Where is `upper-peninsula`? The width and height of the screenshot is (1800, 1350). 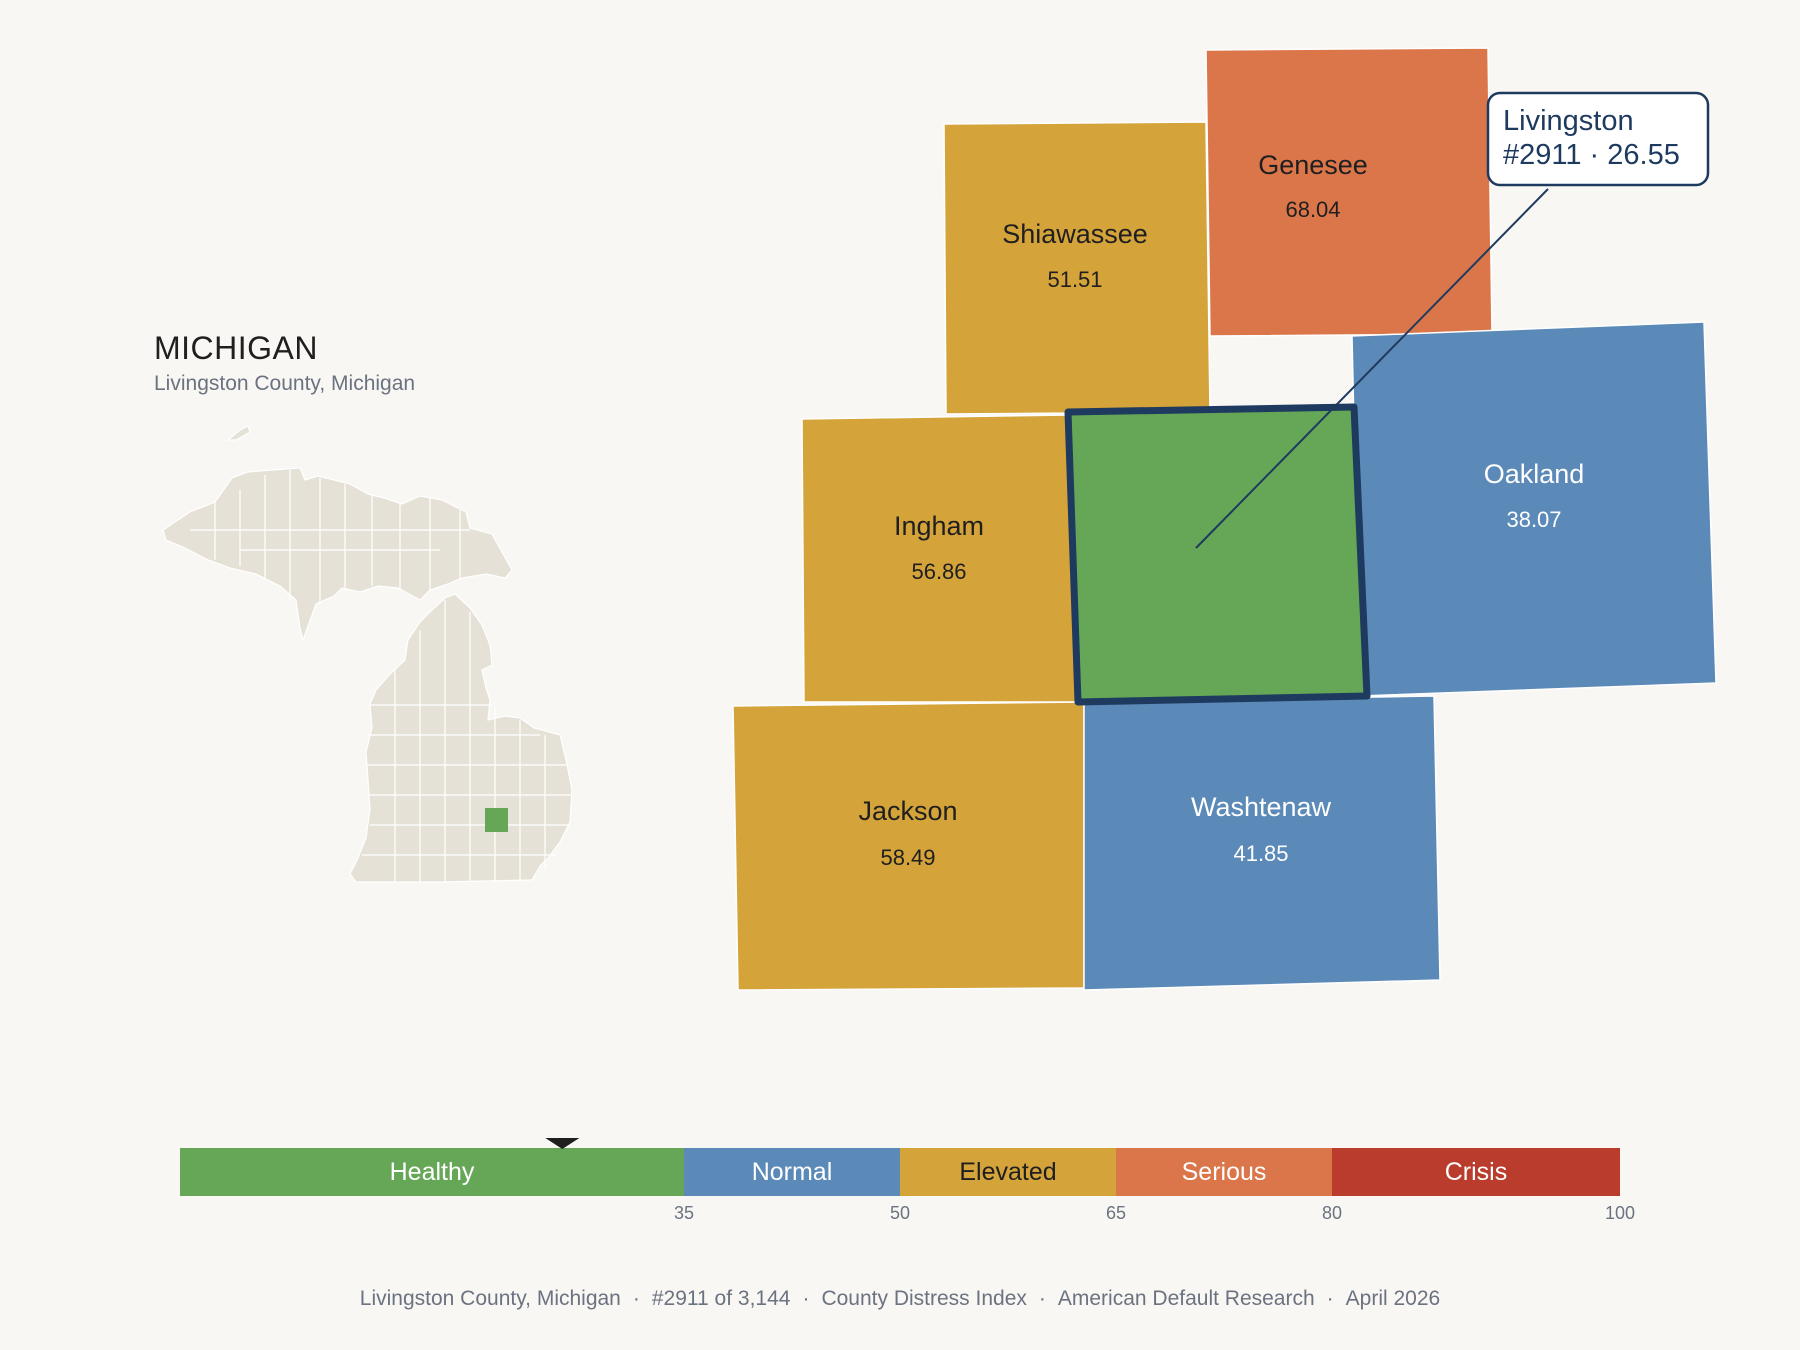
upper-peninsula is located at coordinates (337, 534).